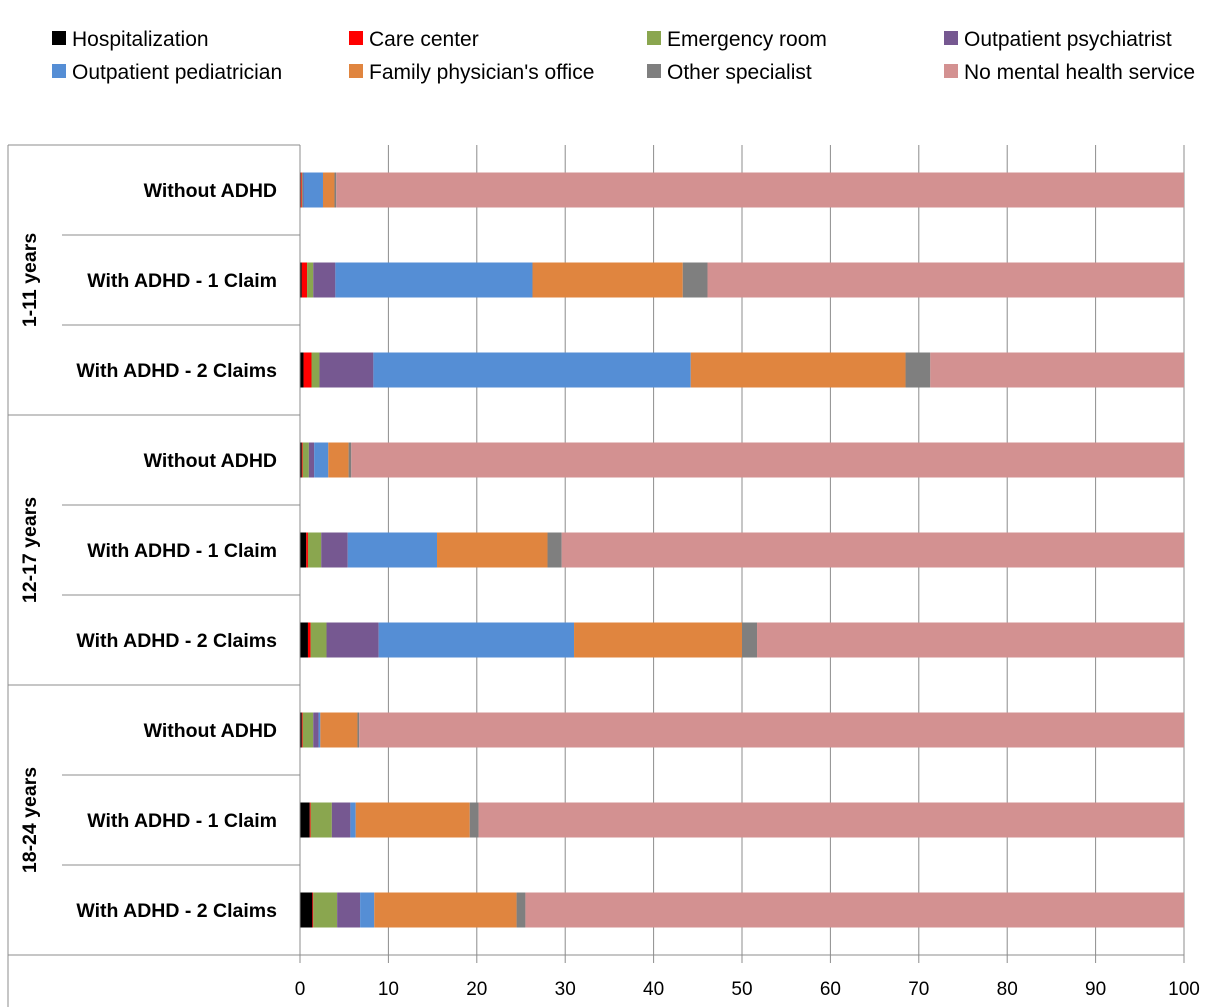  What do you see at coordinates (182, 281) in the screenshot?
I see `category-label: With ADHD - 1 Claim` at bounding box center [182, 281].